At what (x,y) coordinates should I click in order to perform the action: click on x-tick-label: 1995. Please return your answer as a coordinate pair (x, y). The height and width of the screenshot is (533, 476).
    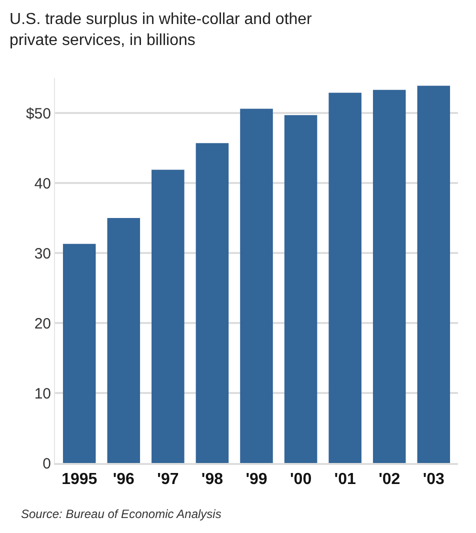
    Looking at the image, I should click on (80, 479).